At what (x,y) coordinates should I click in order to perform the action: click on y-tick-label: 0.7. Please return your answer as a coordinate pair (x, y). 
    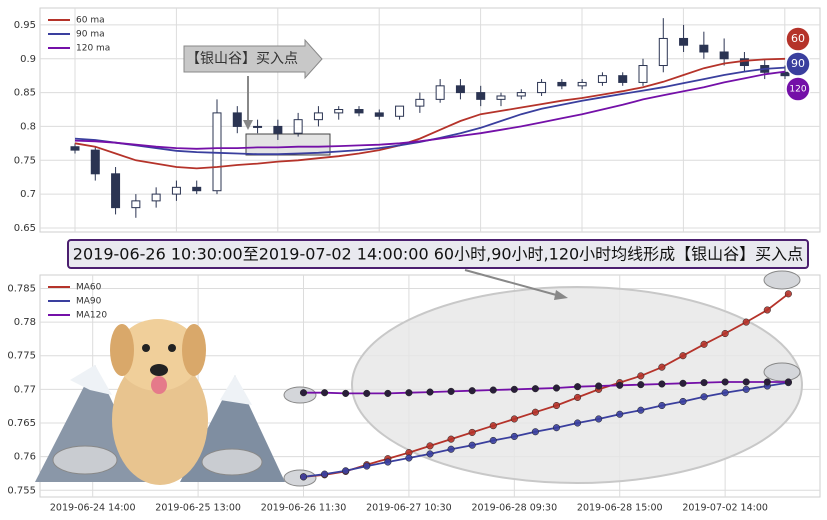
    Looking at the image, I should click on (28, 194).